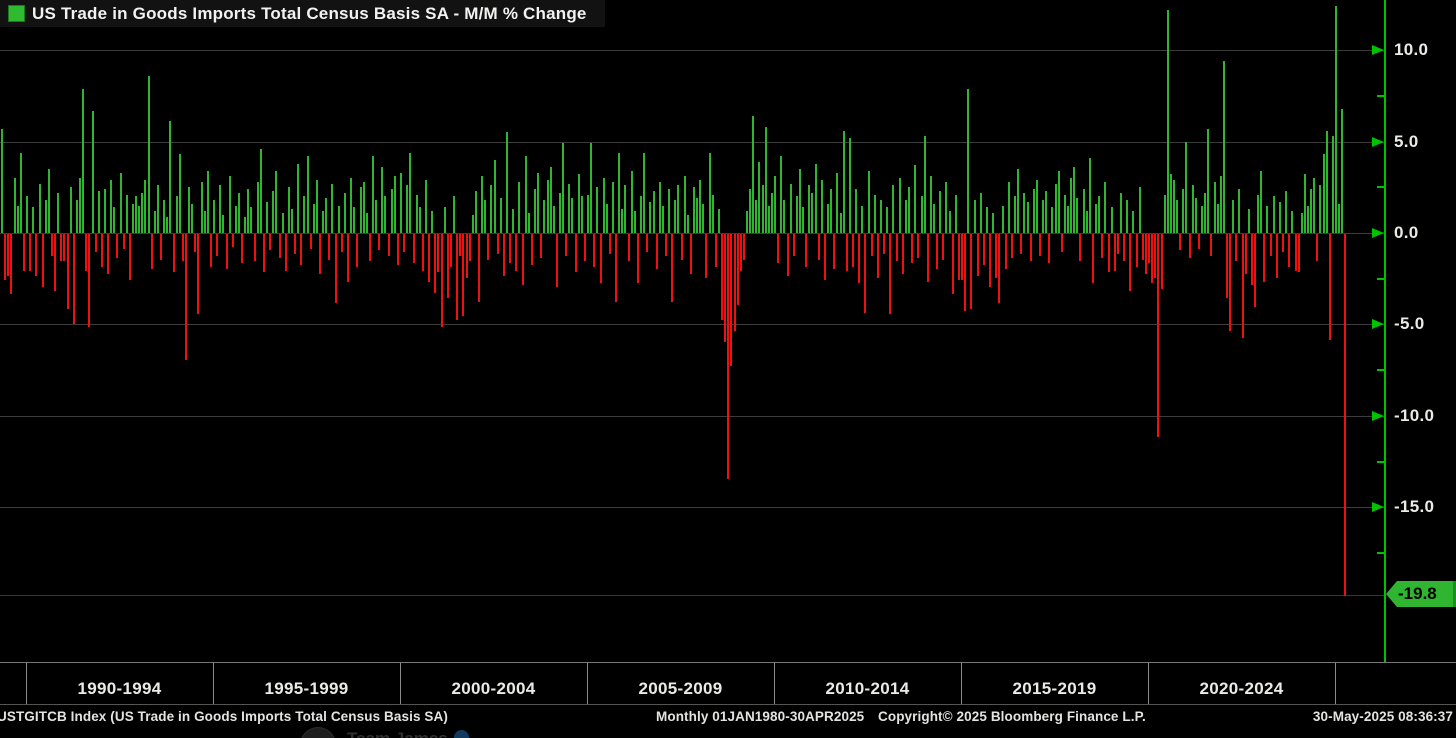  I want to click on x-axis-label: 2005-2009, so click(680, 688).